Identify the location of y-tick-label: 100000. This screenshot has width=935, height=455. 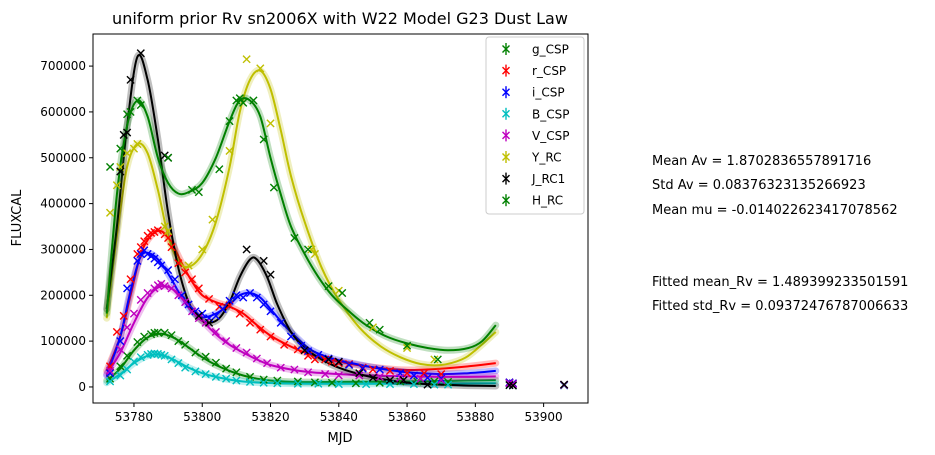
(63, 341).